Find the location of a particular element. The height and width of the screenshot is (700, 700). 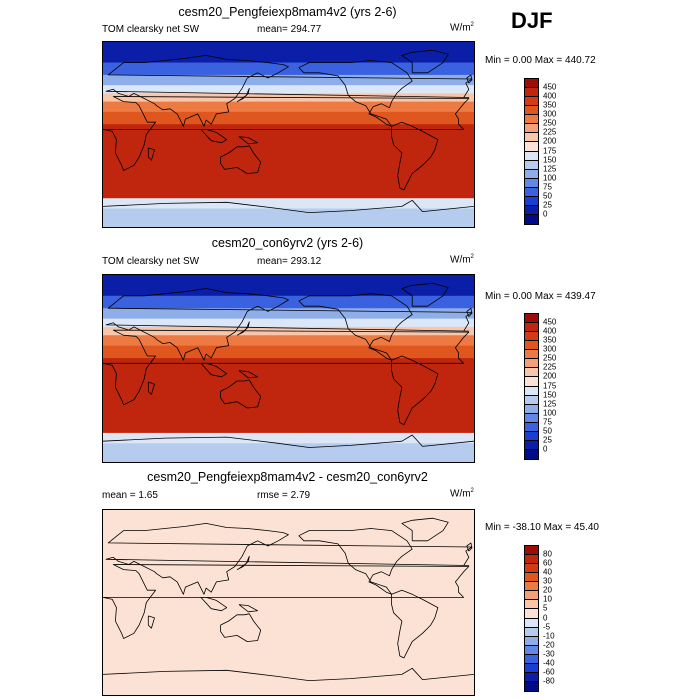

panel1-colorbar-tick-label: 150 is located at coordinates (550, 160).